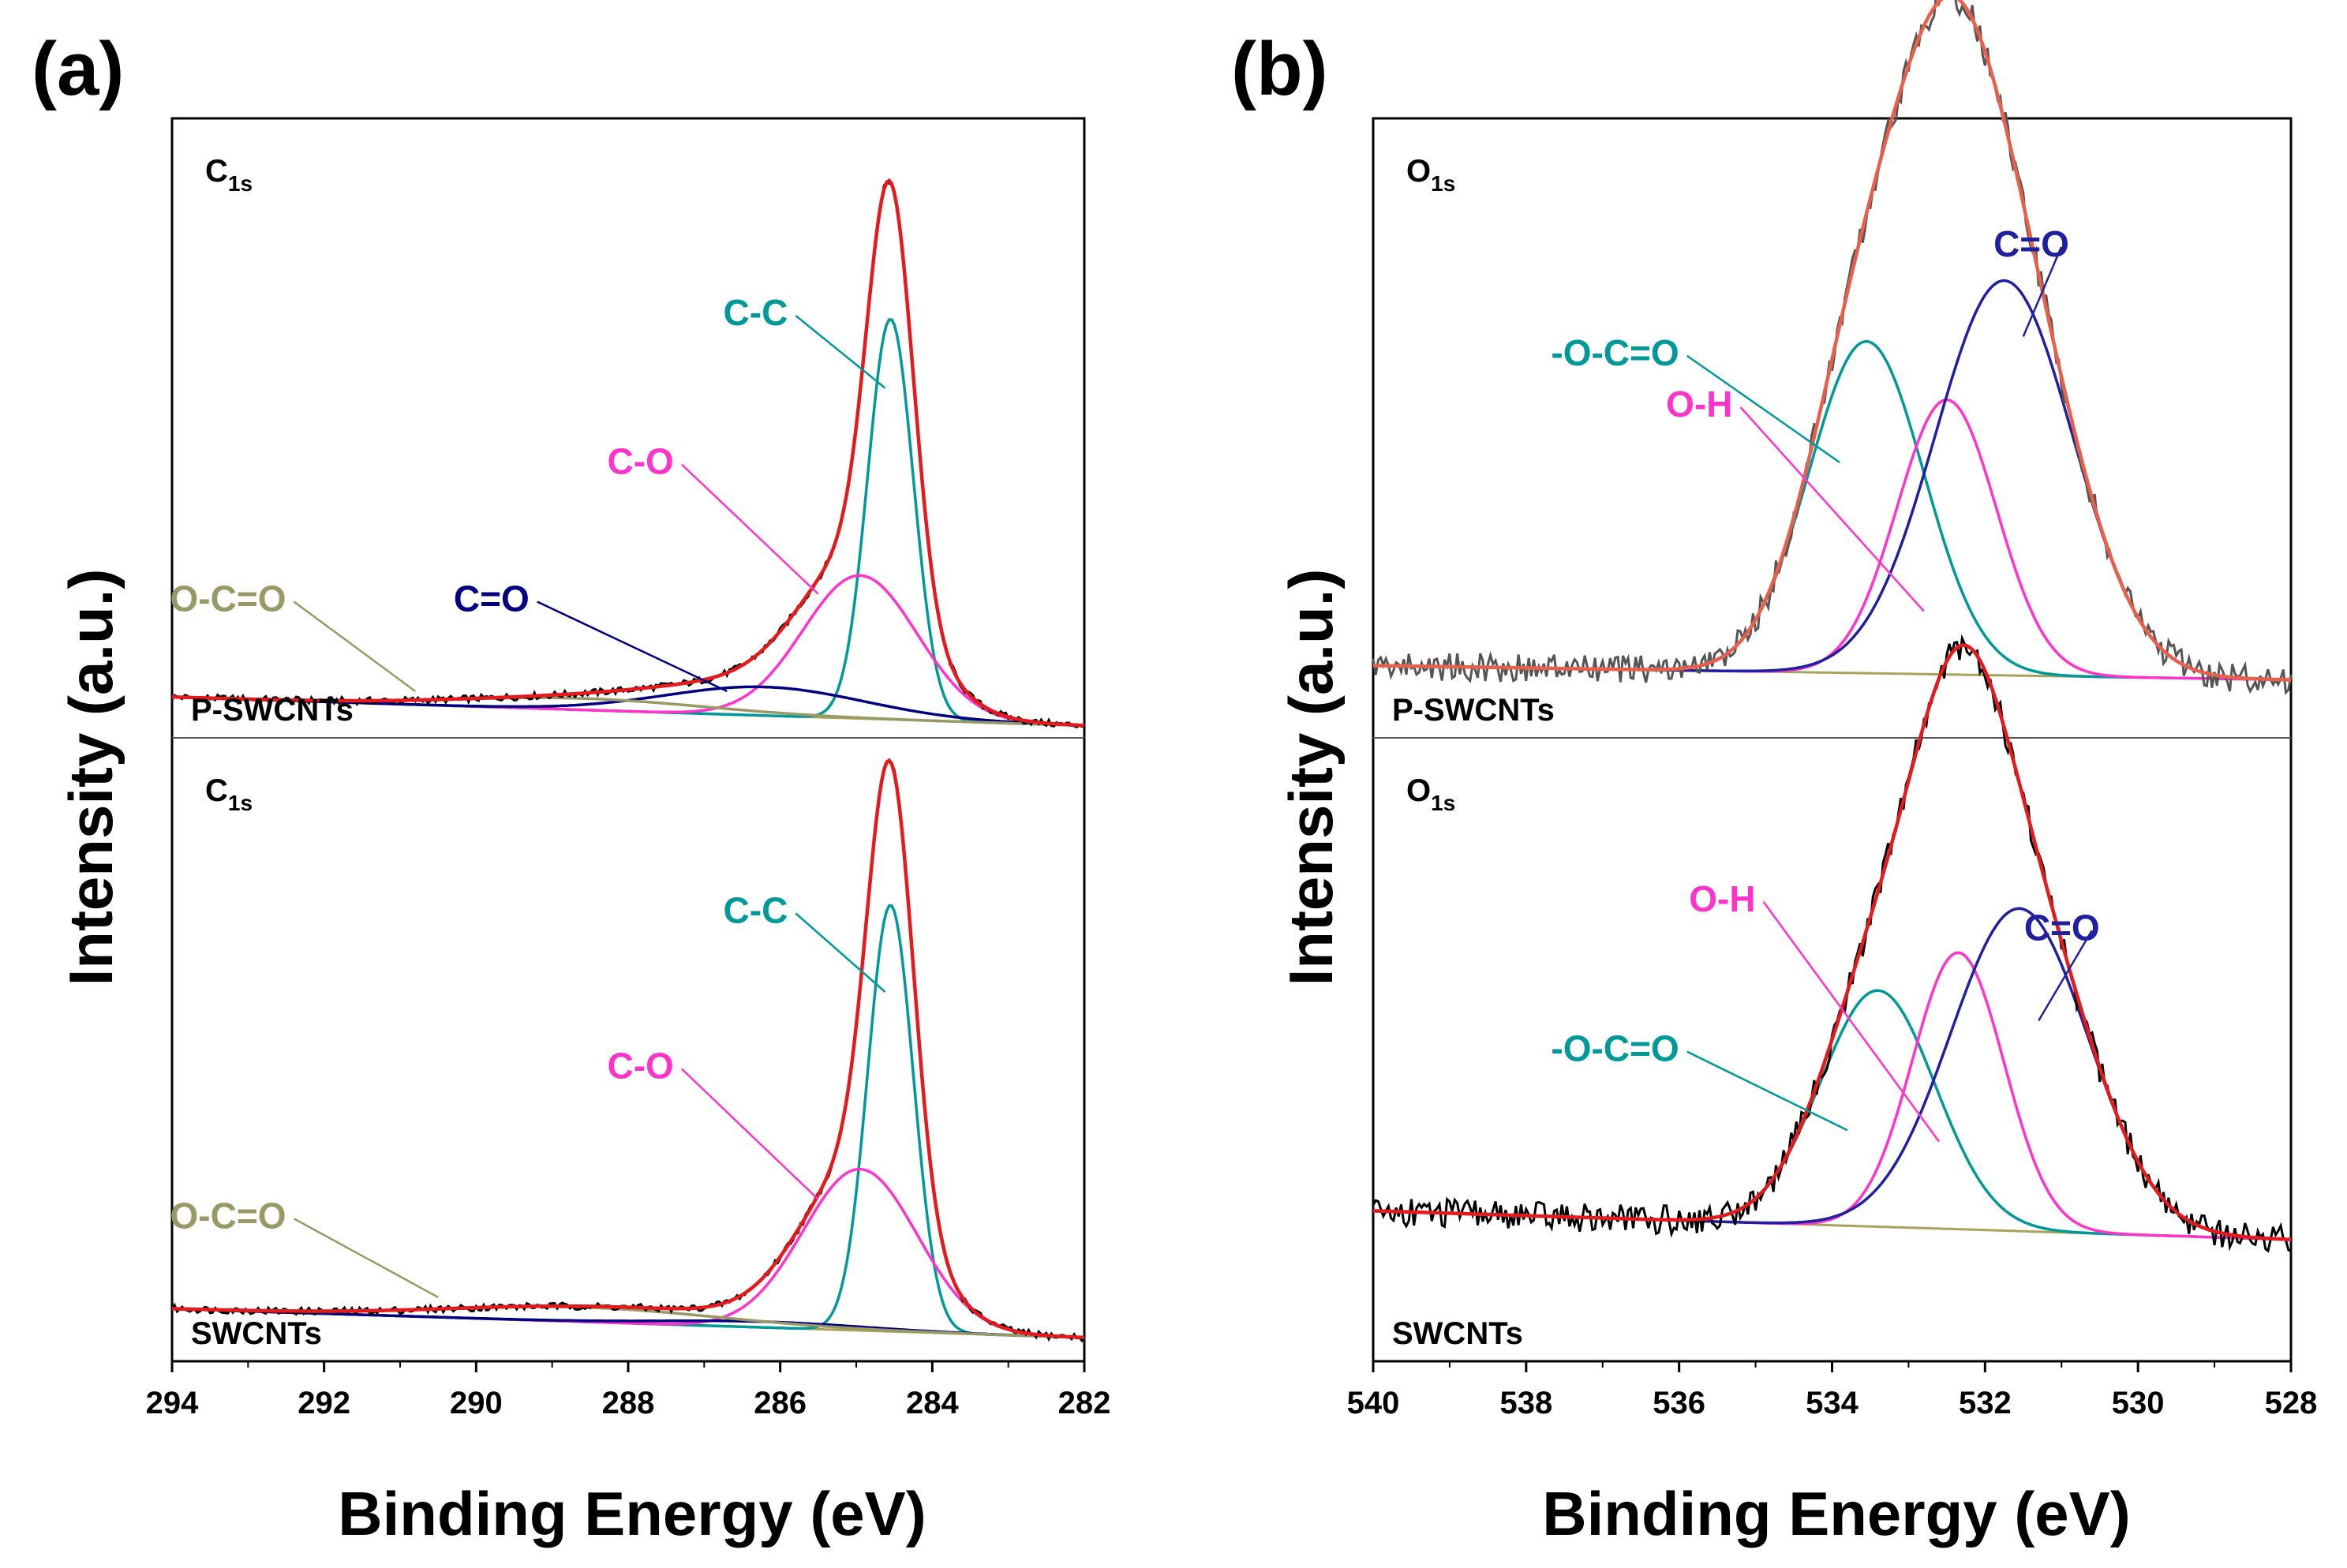  I want to click on x-tick-label: 288, so click(628, 1403).